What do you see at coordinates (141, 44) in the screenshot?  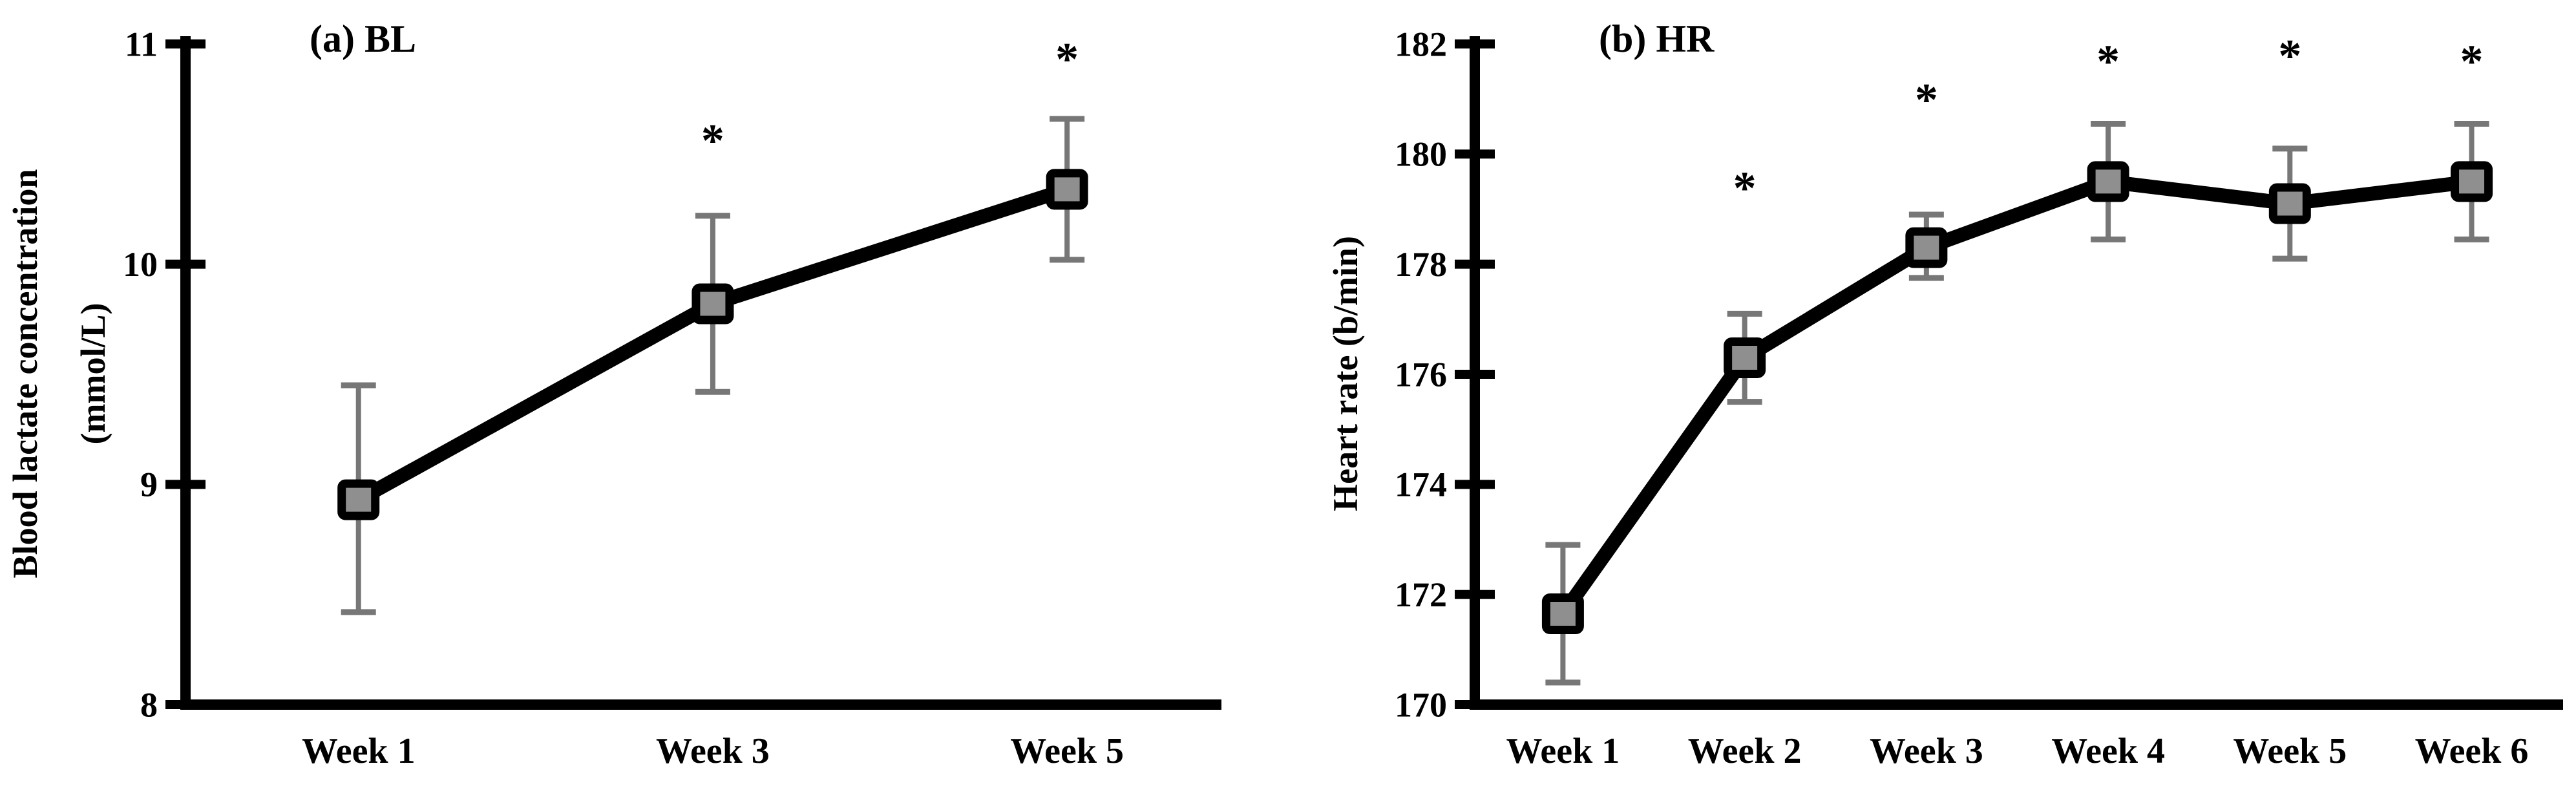 I see `y-tick-label: 11` at bounding box center [141, 44].